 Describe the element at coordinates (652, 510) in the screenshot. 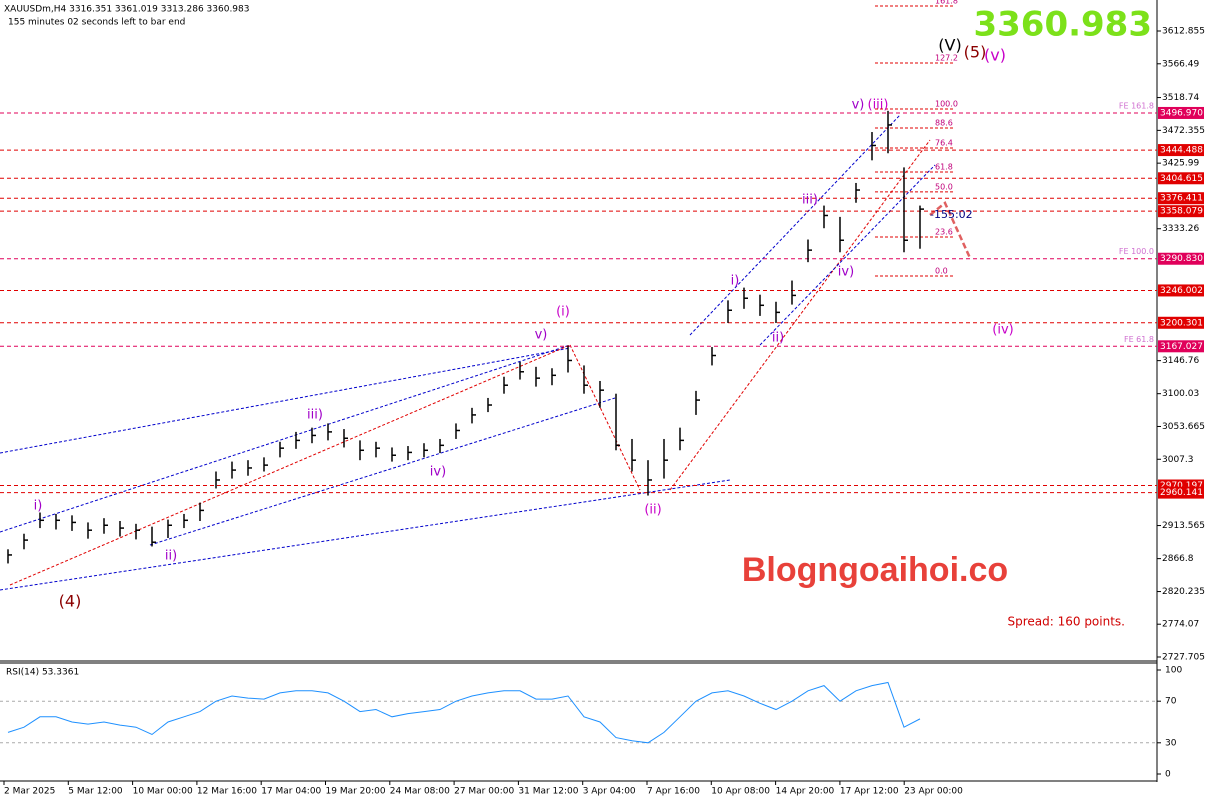

I see `wave-label: (ii)` at that location.